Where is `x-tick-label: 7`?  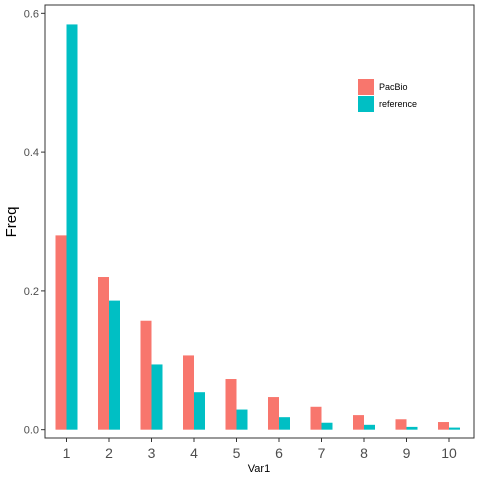
x-tick-label: 7 is located at coordinates (322, 453).